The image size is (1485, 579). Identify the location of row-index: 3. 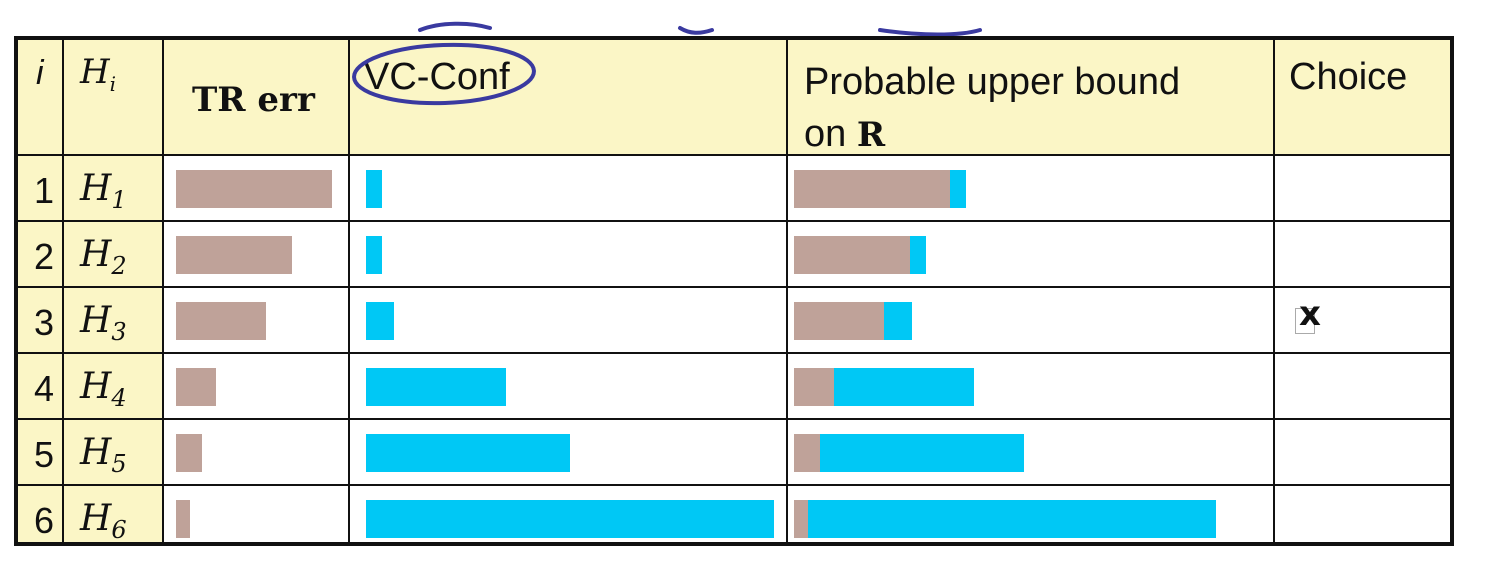
(44, 322).